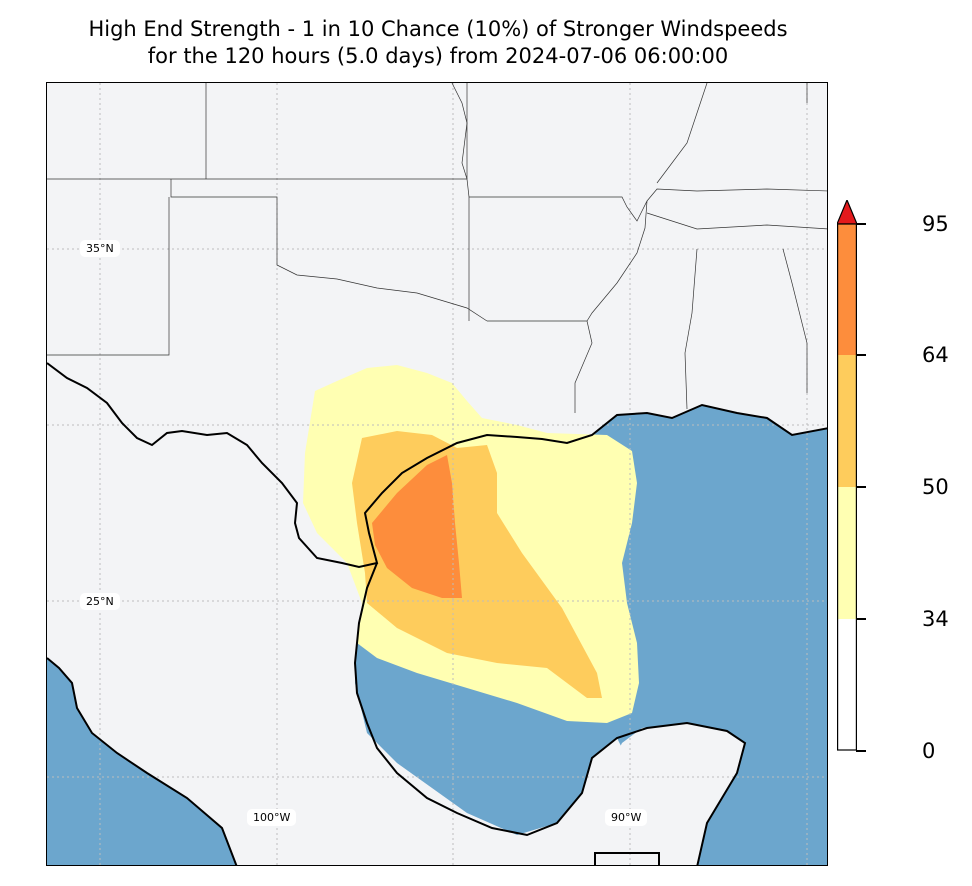  I want to click on pacific-coastline, so click(142, 761).